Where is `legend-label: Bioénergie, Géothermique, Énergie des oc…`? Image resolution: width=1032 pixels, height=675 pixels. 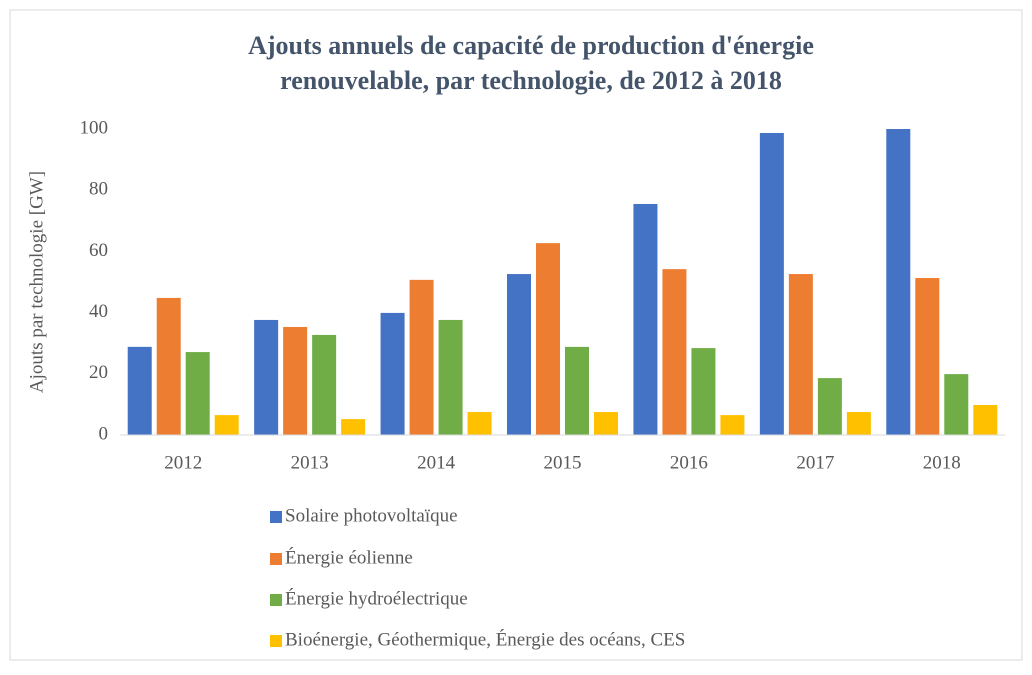 legend-label: Bioénergie, Géothermique, Énergie des oc… is located at coordinates (485, 639).